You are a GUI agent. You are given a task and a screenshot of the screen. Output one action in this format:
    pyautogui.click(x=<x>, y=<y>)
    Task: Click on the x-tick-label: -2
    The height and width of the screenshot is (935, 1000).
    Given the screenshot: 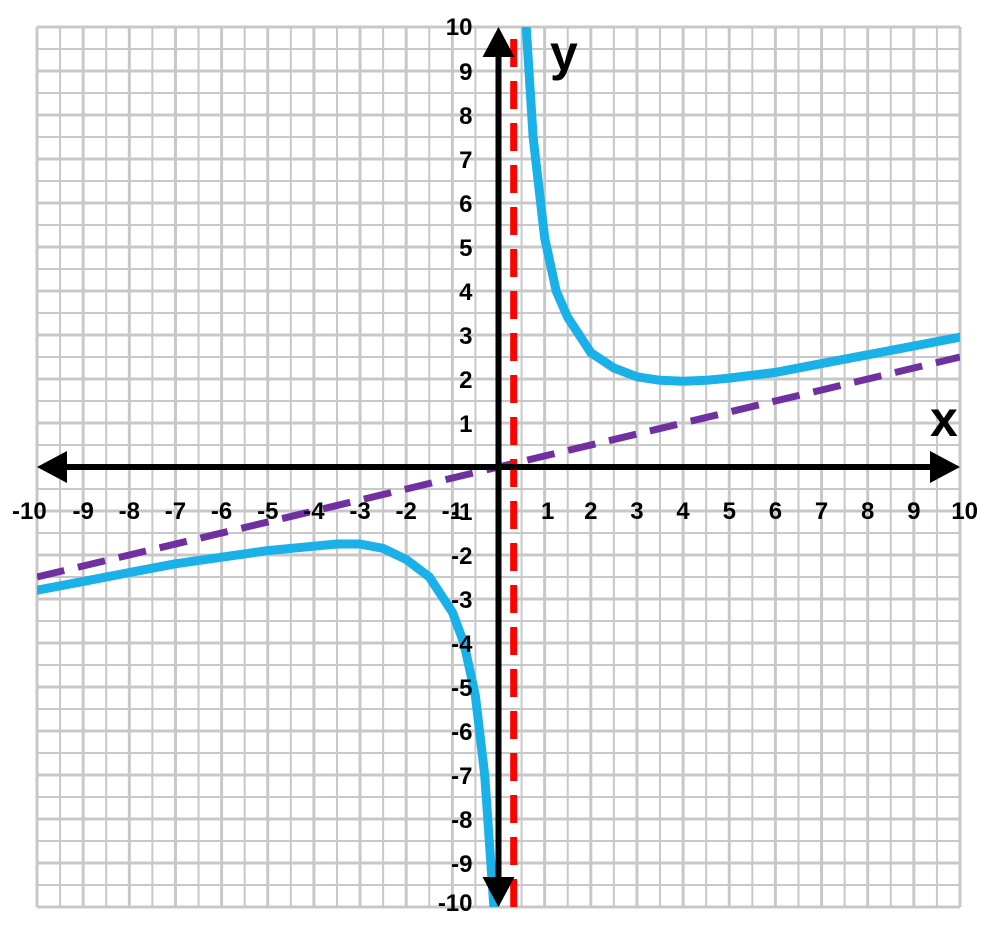 What is the action you would take?
    pyautogui.click(x=406, y=511)
    